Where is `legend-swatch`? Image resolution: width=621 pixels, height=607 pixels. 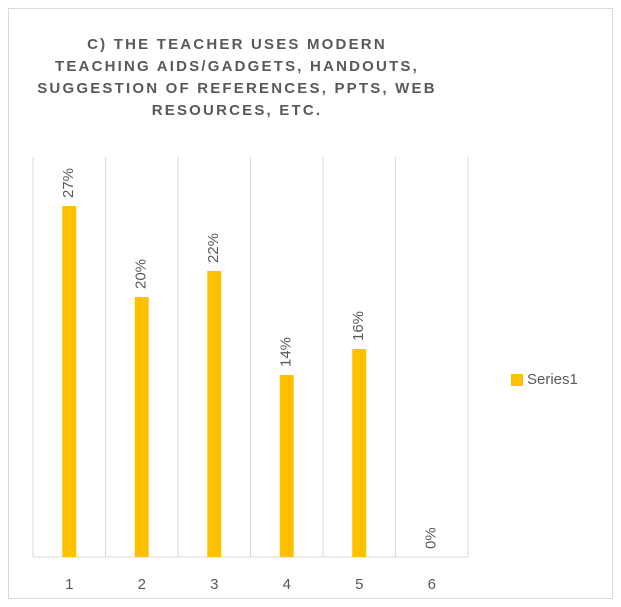
legend-swatch is located at coordinates (517, 380).